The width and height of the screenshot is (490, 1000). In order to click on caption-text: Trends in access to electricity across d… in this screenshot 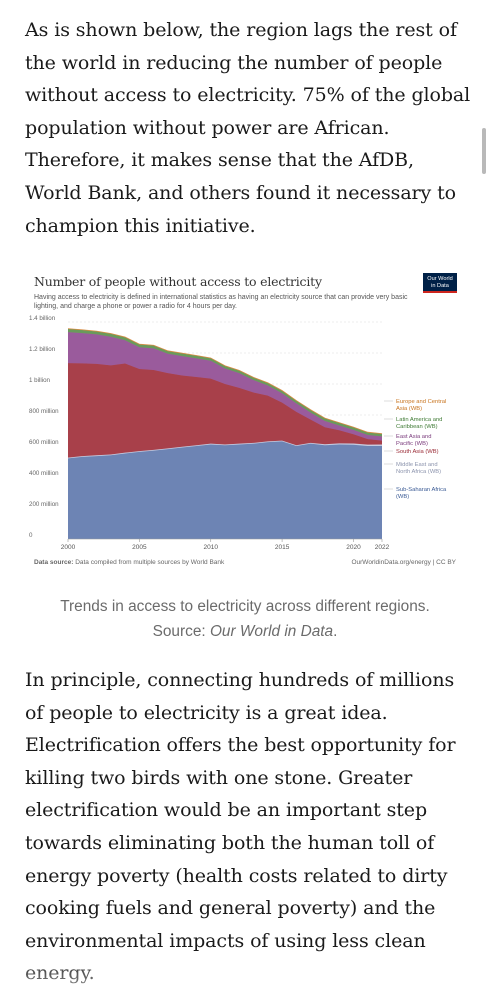, I will do `click(245, 619)`.